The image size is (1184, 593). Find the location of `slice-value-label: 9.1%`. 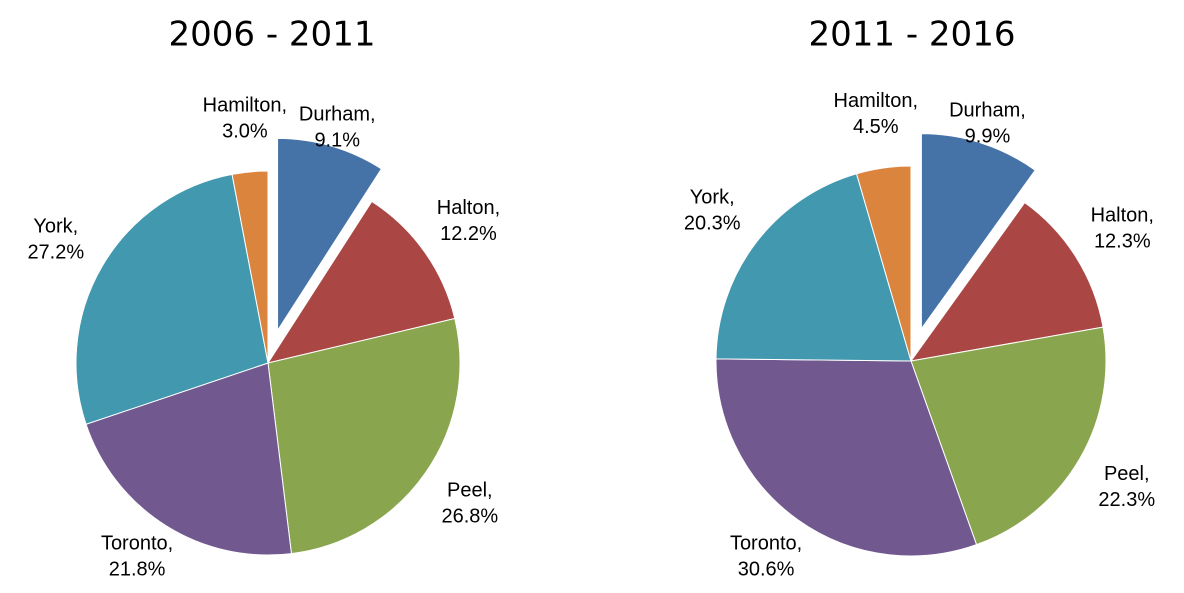

slice-value-label: 9.1% is located at coordinates (337, 140).